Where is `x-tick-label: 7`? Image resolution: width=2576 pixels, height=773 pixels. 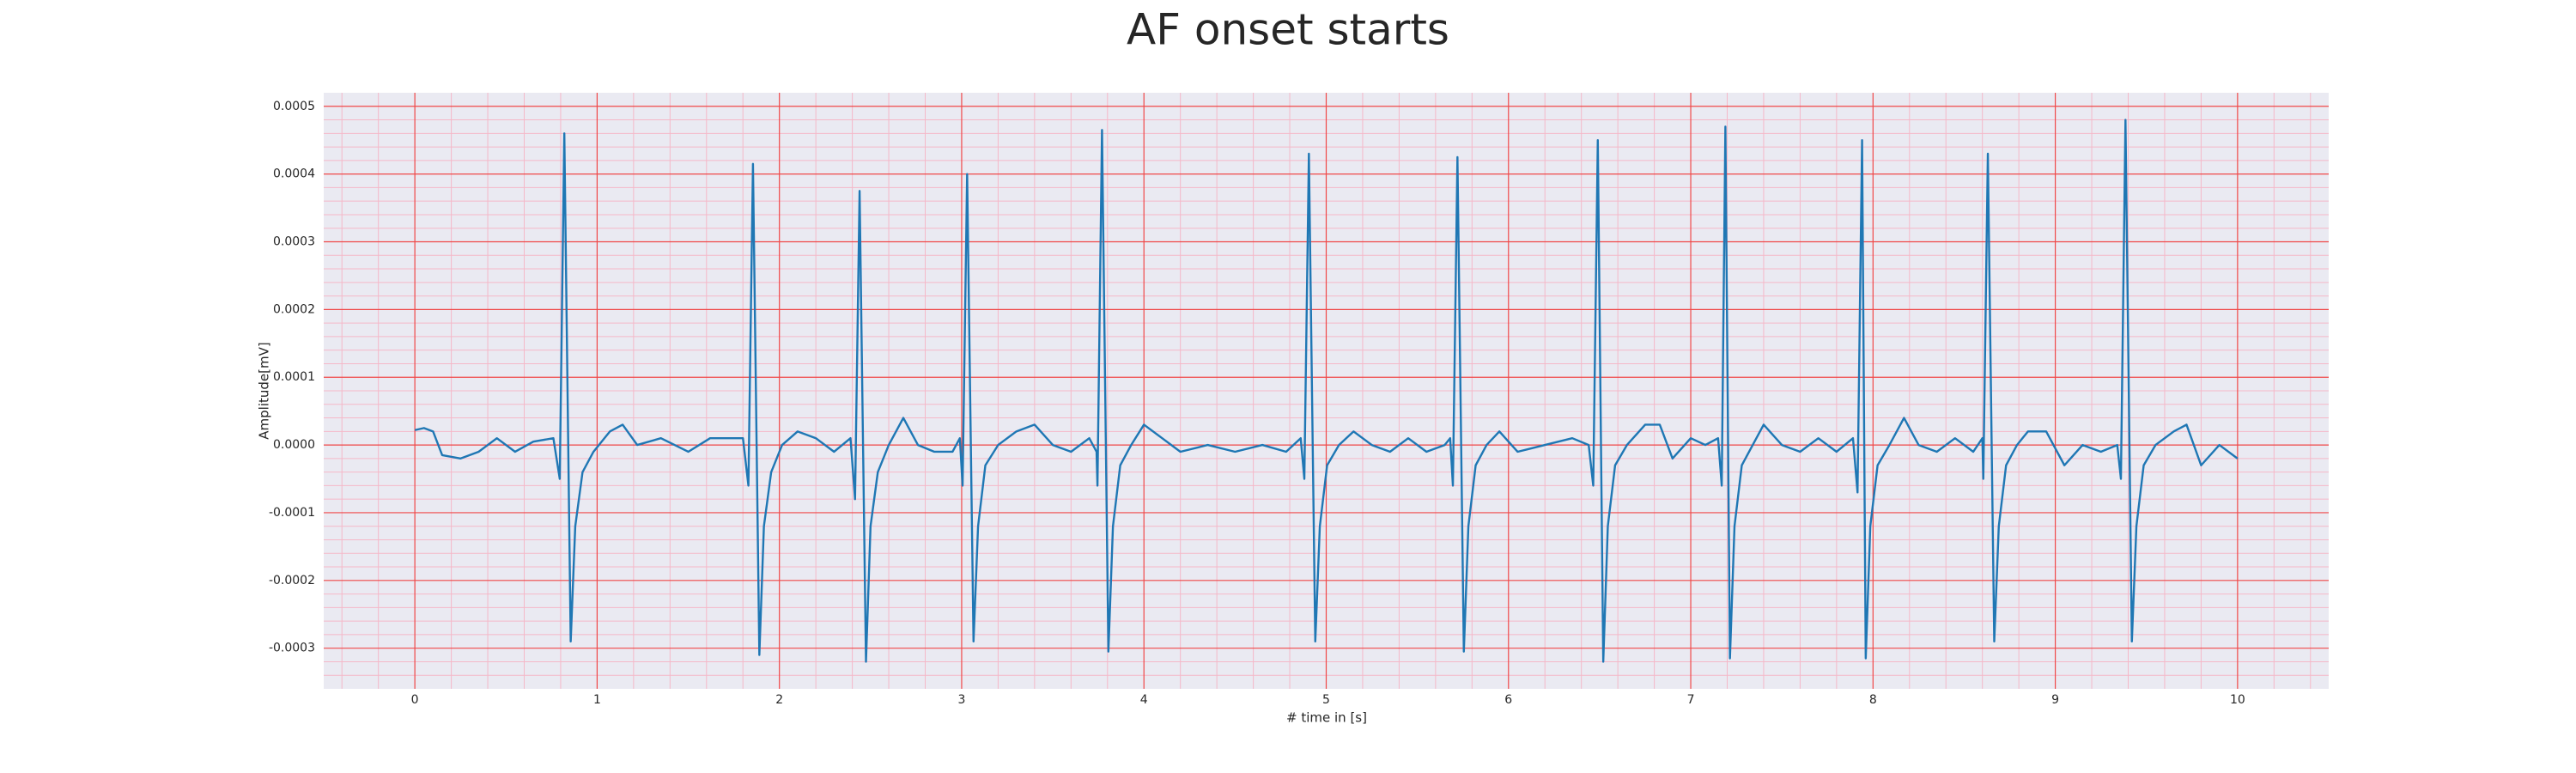 x-tick-label: 7 is located at coordinates (1691, 700).